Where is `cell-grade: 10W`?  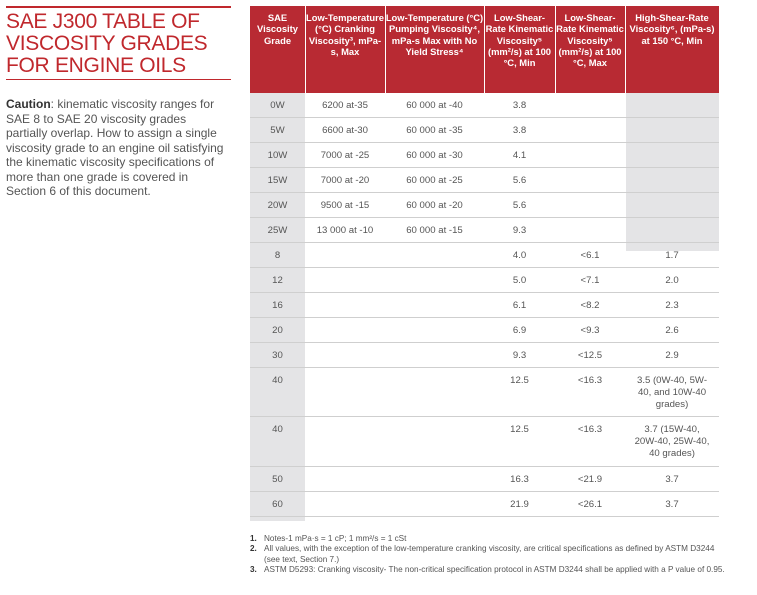
cell-grade: 10W is located at coordinates (277, 155).